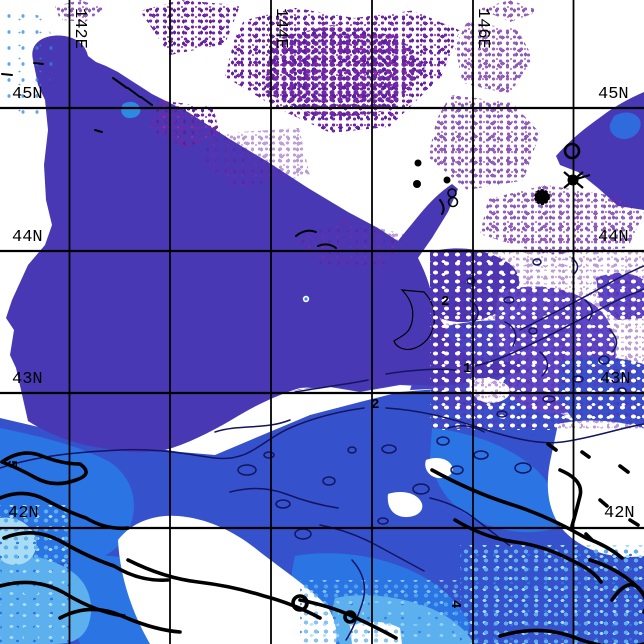 The image size is (644, 644). What do you see at coordinates (375, 405) in the screenshot?
I see `contour-label-2: 2` at bounding box center [375, 405].